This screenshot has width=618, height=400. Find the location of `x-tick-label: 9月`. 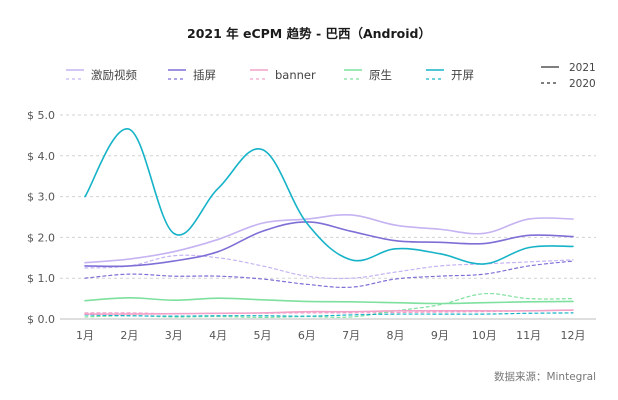

x-tick-label: 9月 is located at coordinates (440, 335).